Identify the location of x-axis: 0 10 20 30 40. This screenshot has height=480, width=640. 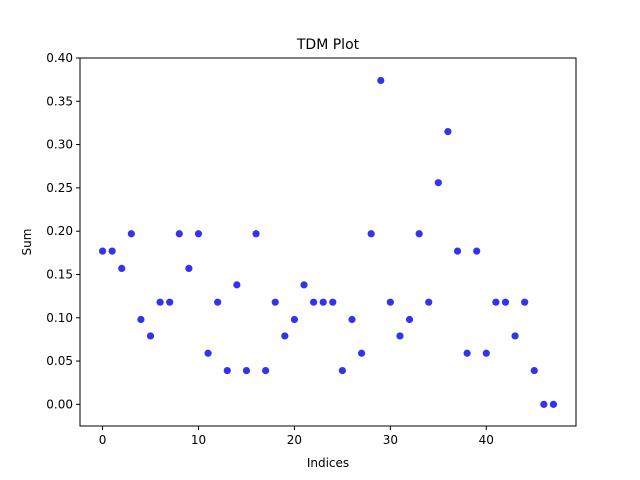
(296, 436).